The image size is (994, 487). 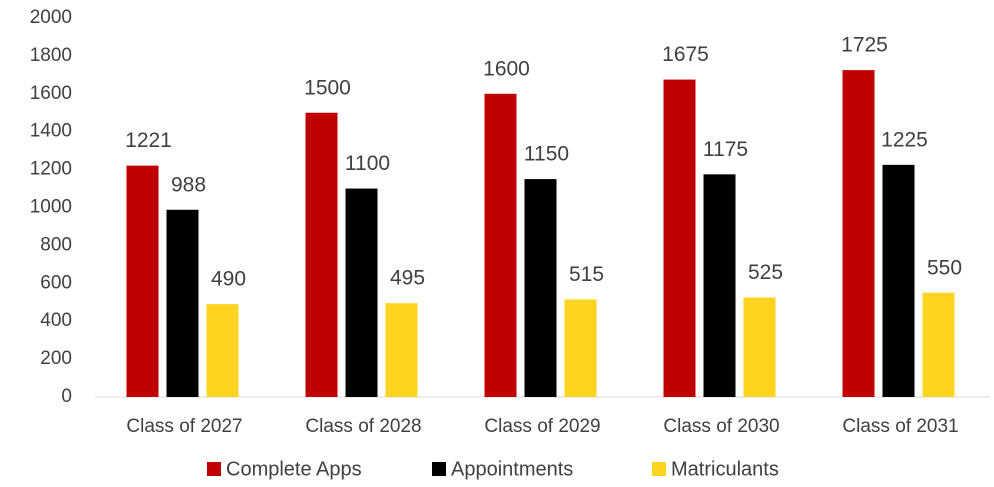 I want to click on x-tick-label: Class of 2029, so click(x=542, y=426).